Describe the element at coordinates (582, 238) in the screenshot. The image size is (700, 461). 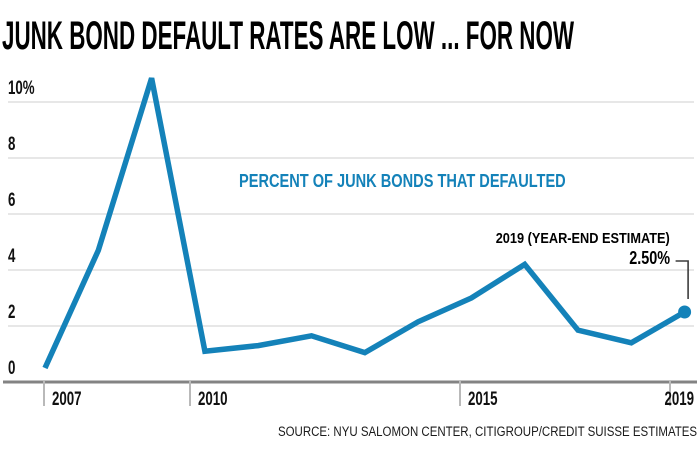
I see `annotation-year-label: 2019 (YEAR-END ESTIMATE)` at that location.